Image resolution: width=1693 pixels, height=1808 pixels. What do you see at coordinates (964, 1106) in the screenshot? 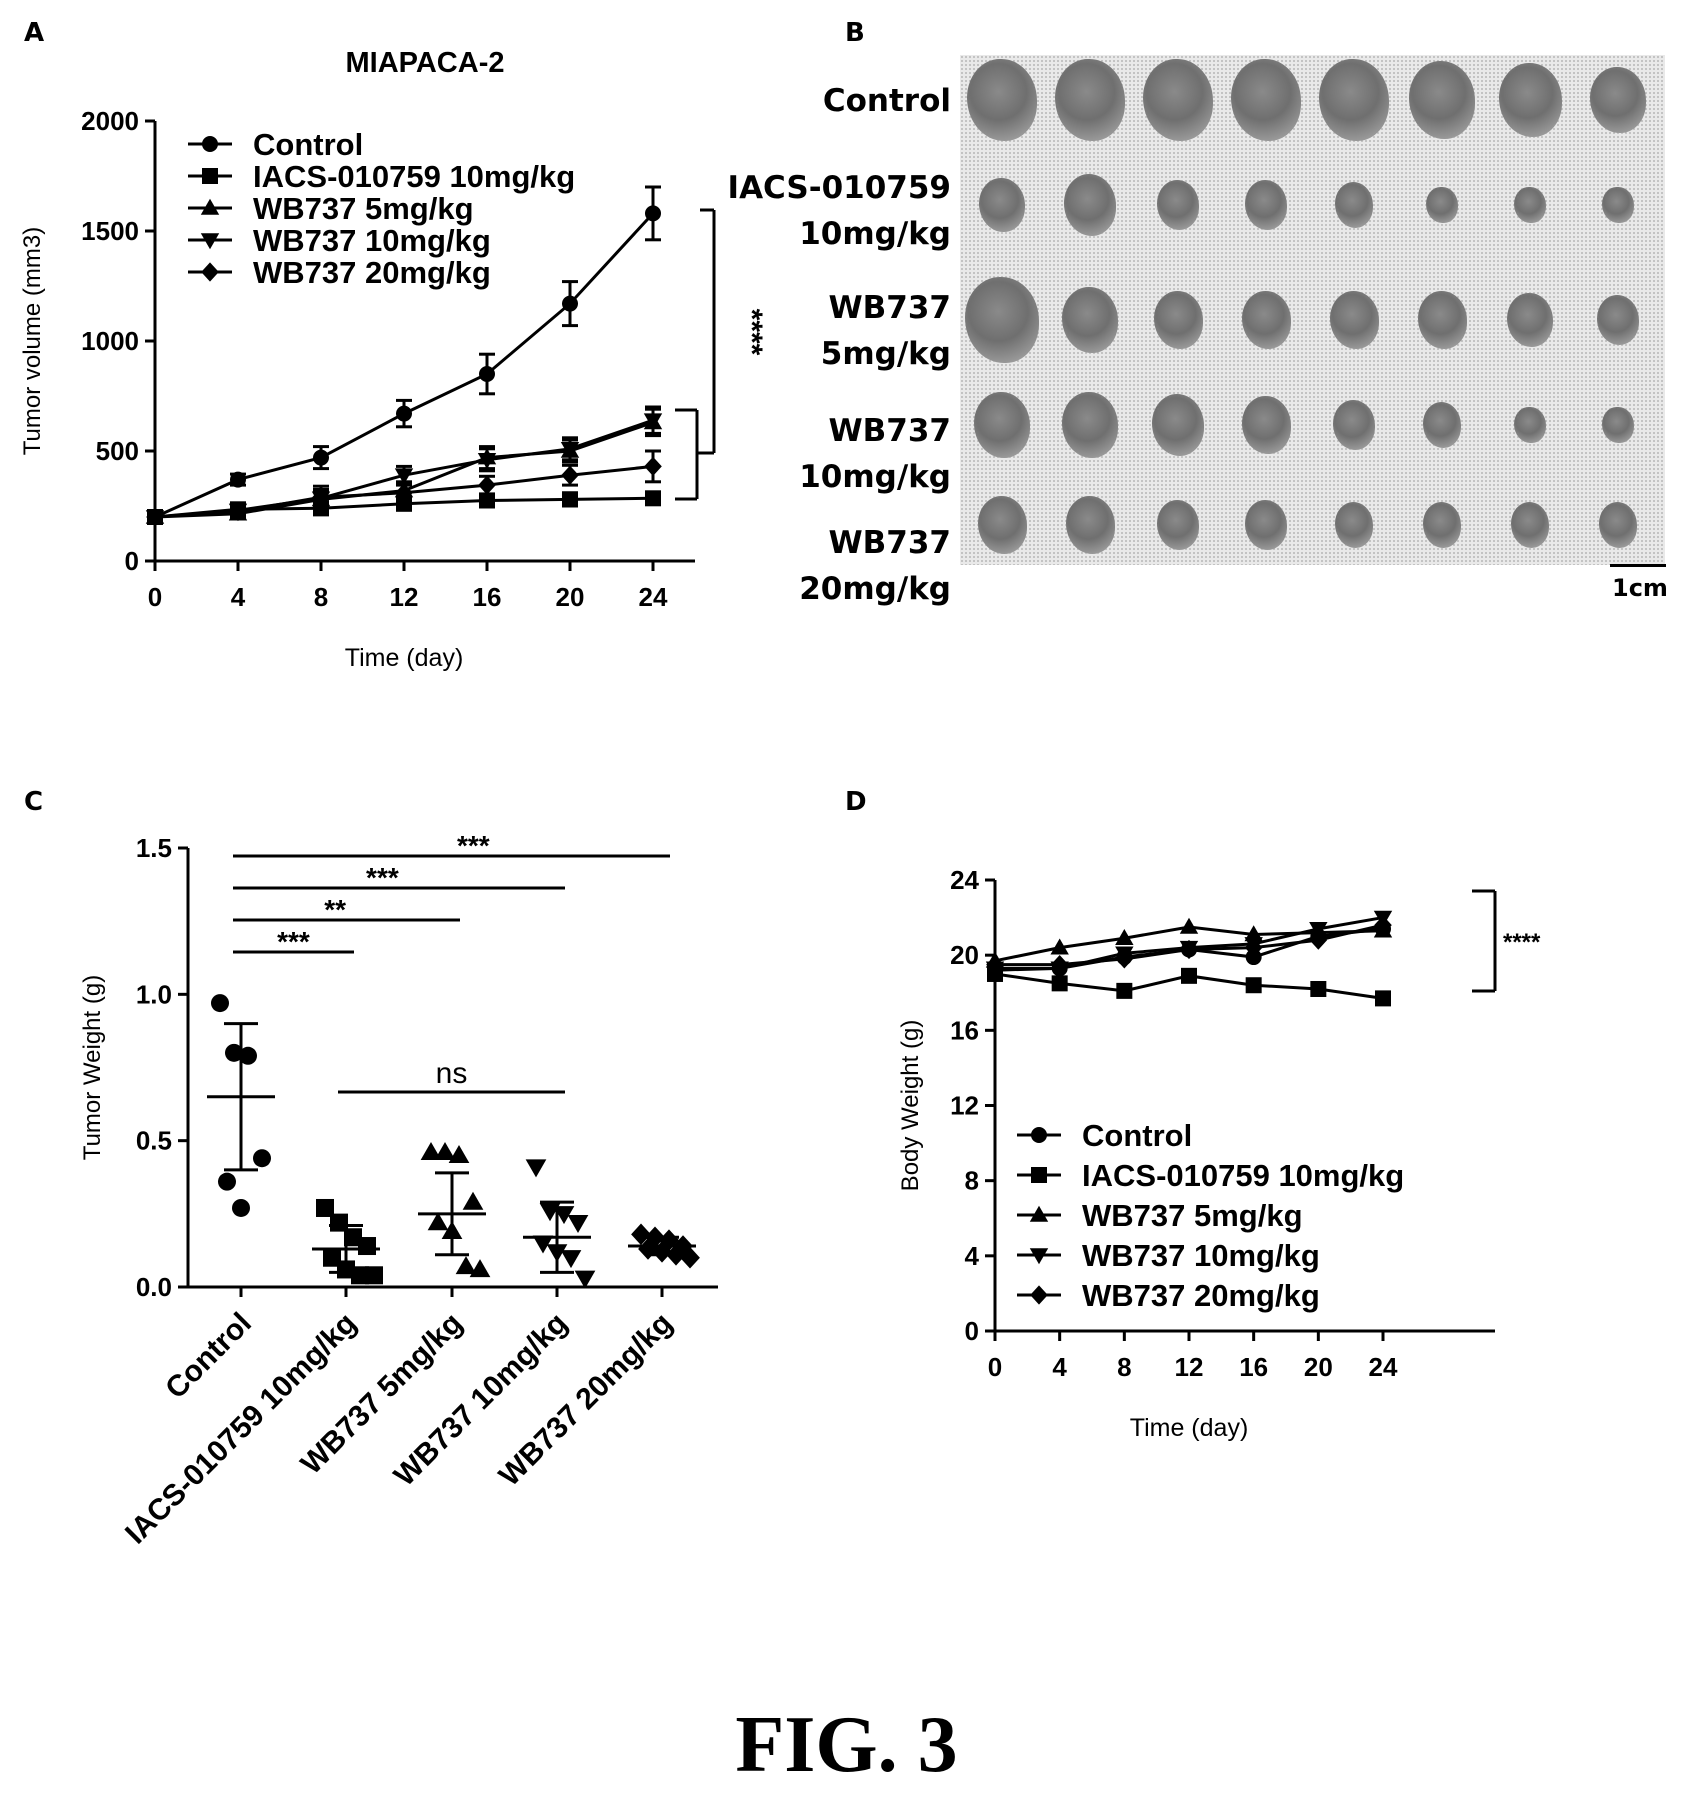
I see `y-tick-label: 12` at bounding box center [964, 1106].